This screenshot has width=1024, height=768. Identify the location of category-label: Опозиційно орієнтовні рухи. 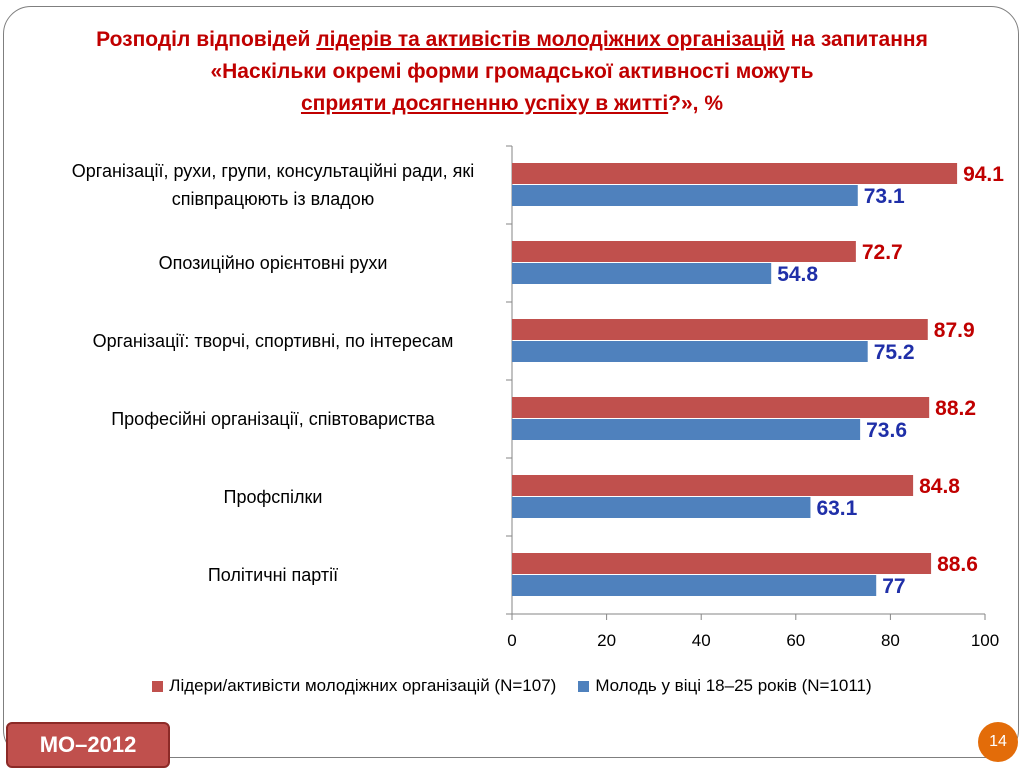
(273, 263).